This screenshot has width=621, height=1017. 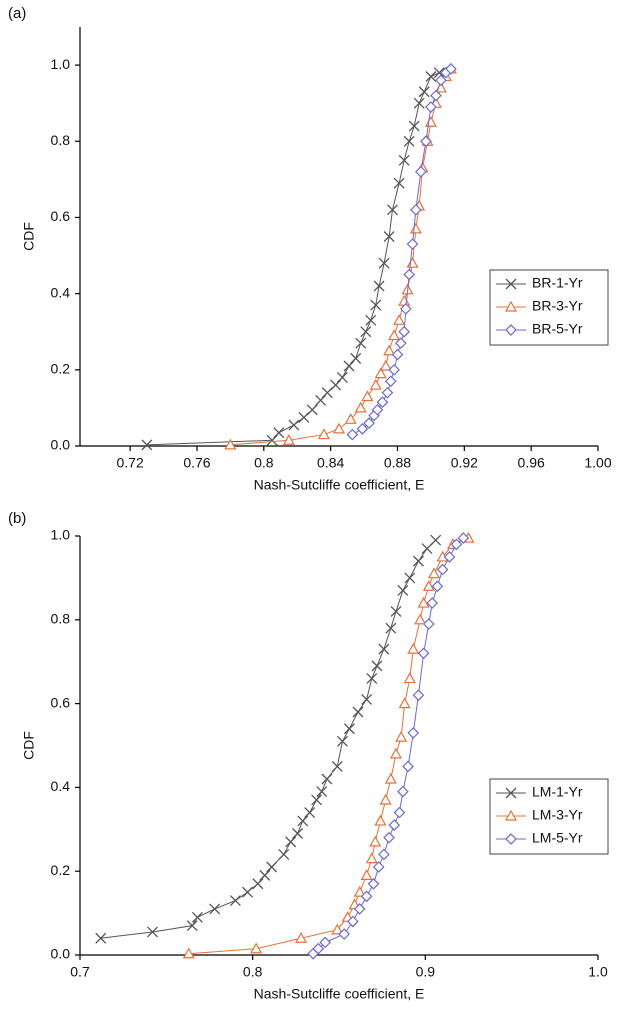 What do you see at coordinates (557, 792) in the screenshot?
I see `legend-label: LM-1-Yr` at bounding box center [557, 792].